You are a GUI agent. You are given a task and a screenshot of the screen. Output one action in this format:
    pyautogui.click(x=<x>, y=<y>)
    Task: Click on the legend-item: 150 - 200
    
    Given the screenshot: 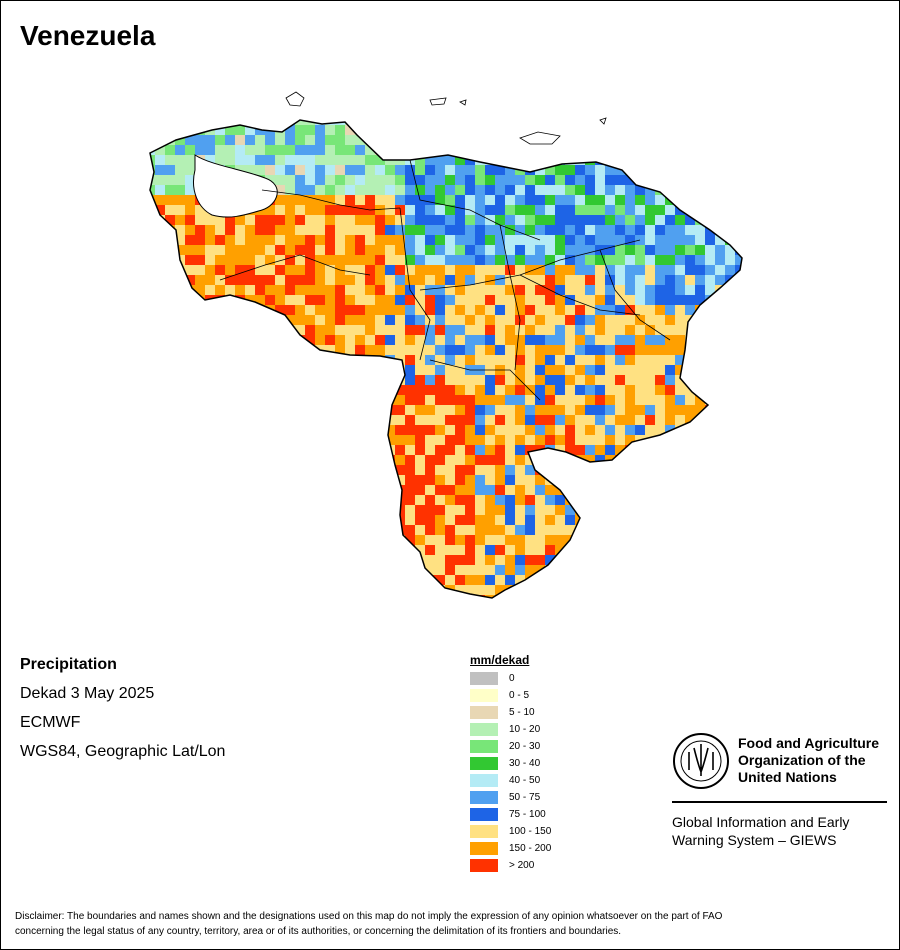 What is the action you would take?
    pyautogui.click(x=510, y=848)
    